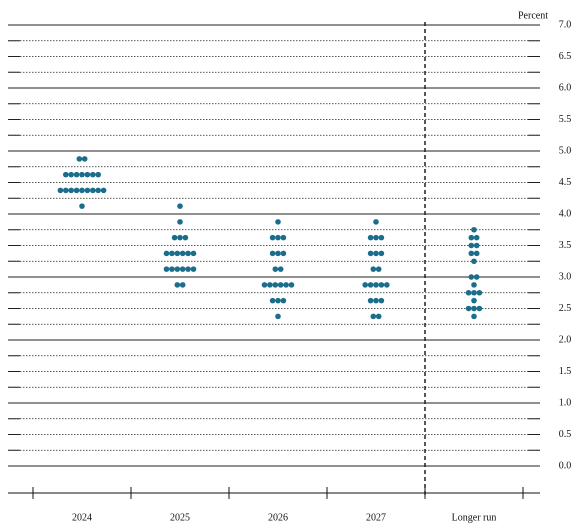 The height and width of the screenshot is (532, 584). Describe the element at coordinates (565, 150) in the screenshot. I see `y-tick-label: 5.0` at that location.